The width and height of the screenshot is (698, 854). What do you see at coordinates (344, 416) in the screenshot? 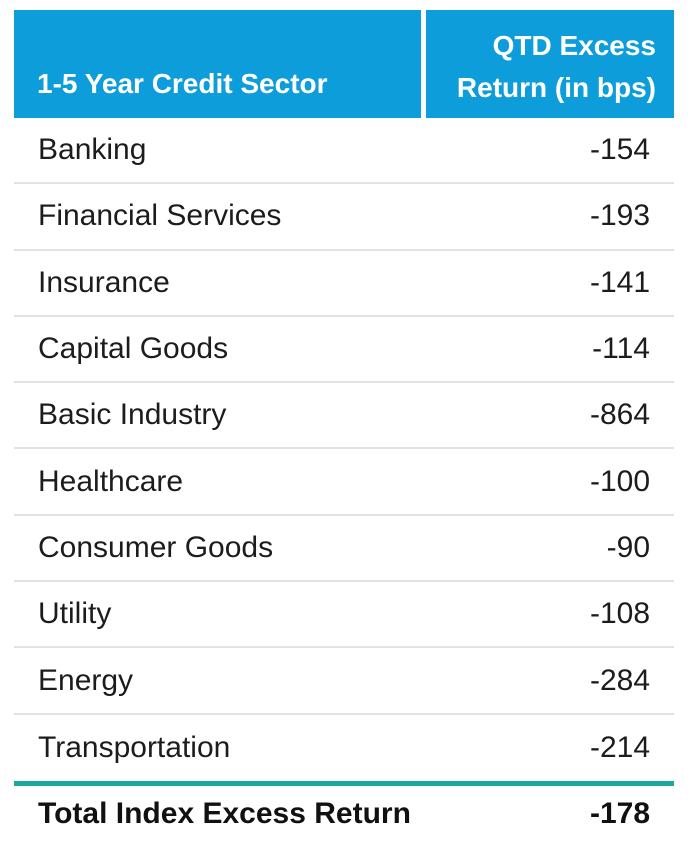
I see `table-row: Basic Industry -864` at bounding box center [344, 416].